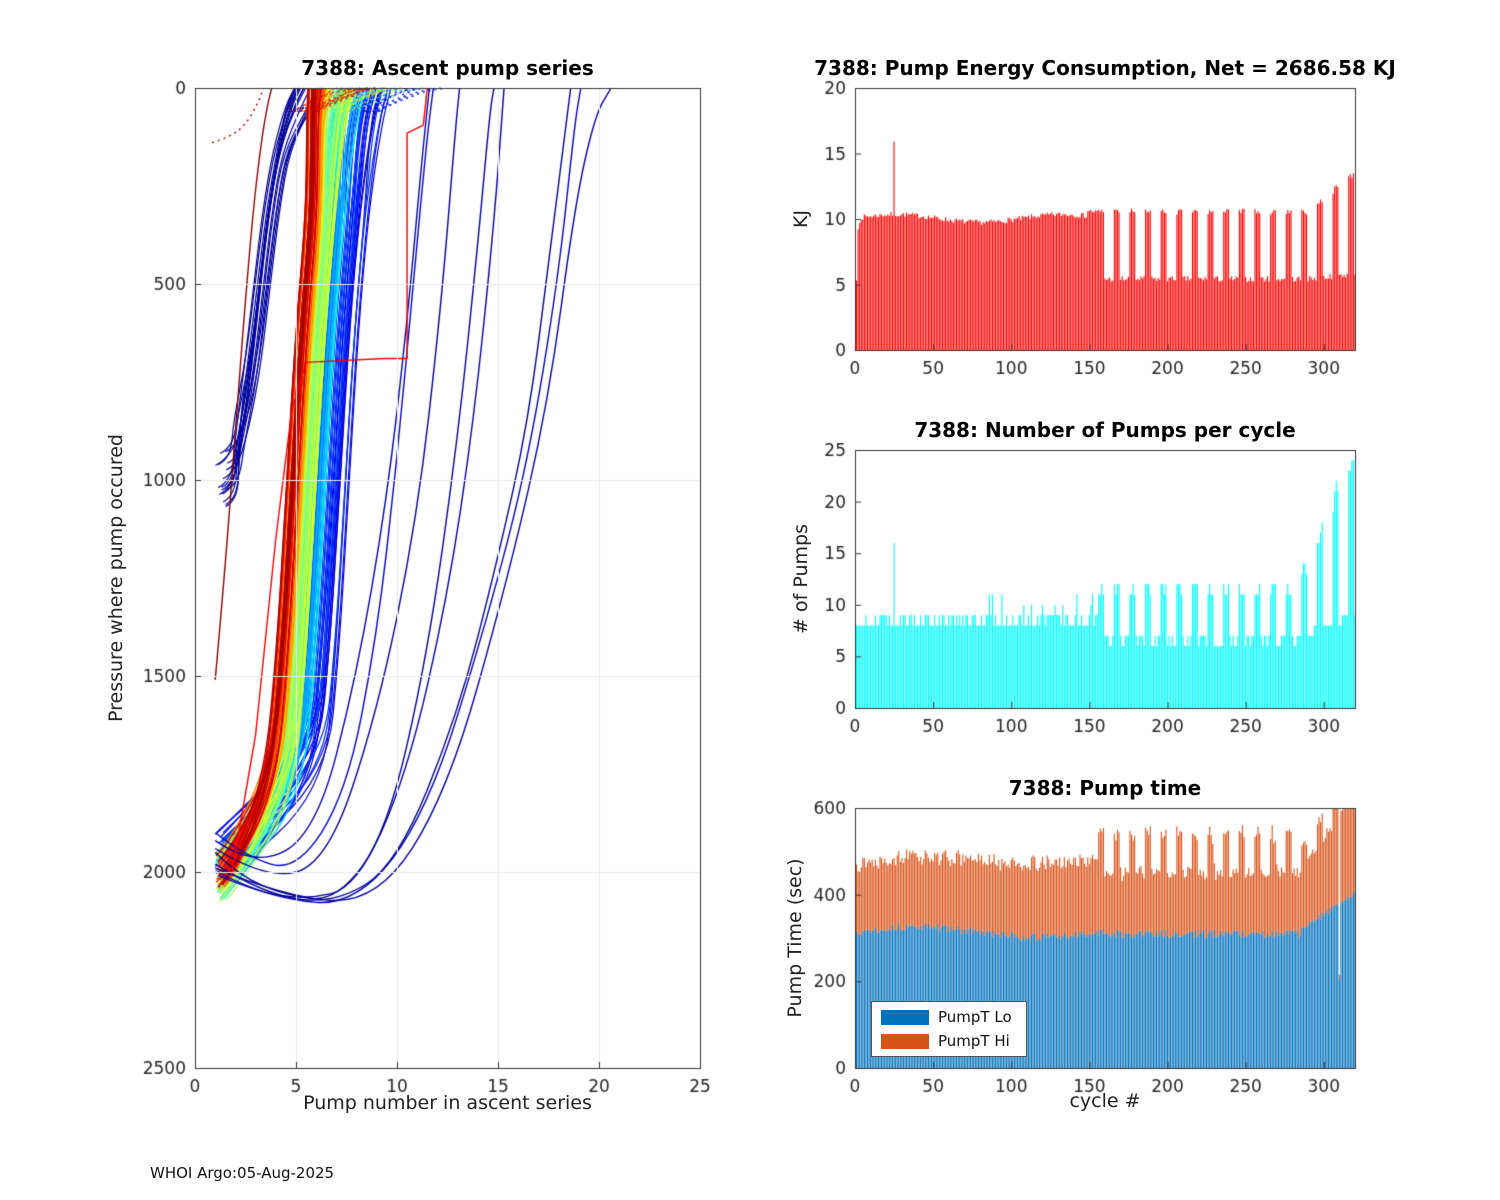  I want to click on pumps-ylabel: # of Pumps, so click(801, 579).